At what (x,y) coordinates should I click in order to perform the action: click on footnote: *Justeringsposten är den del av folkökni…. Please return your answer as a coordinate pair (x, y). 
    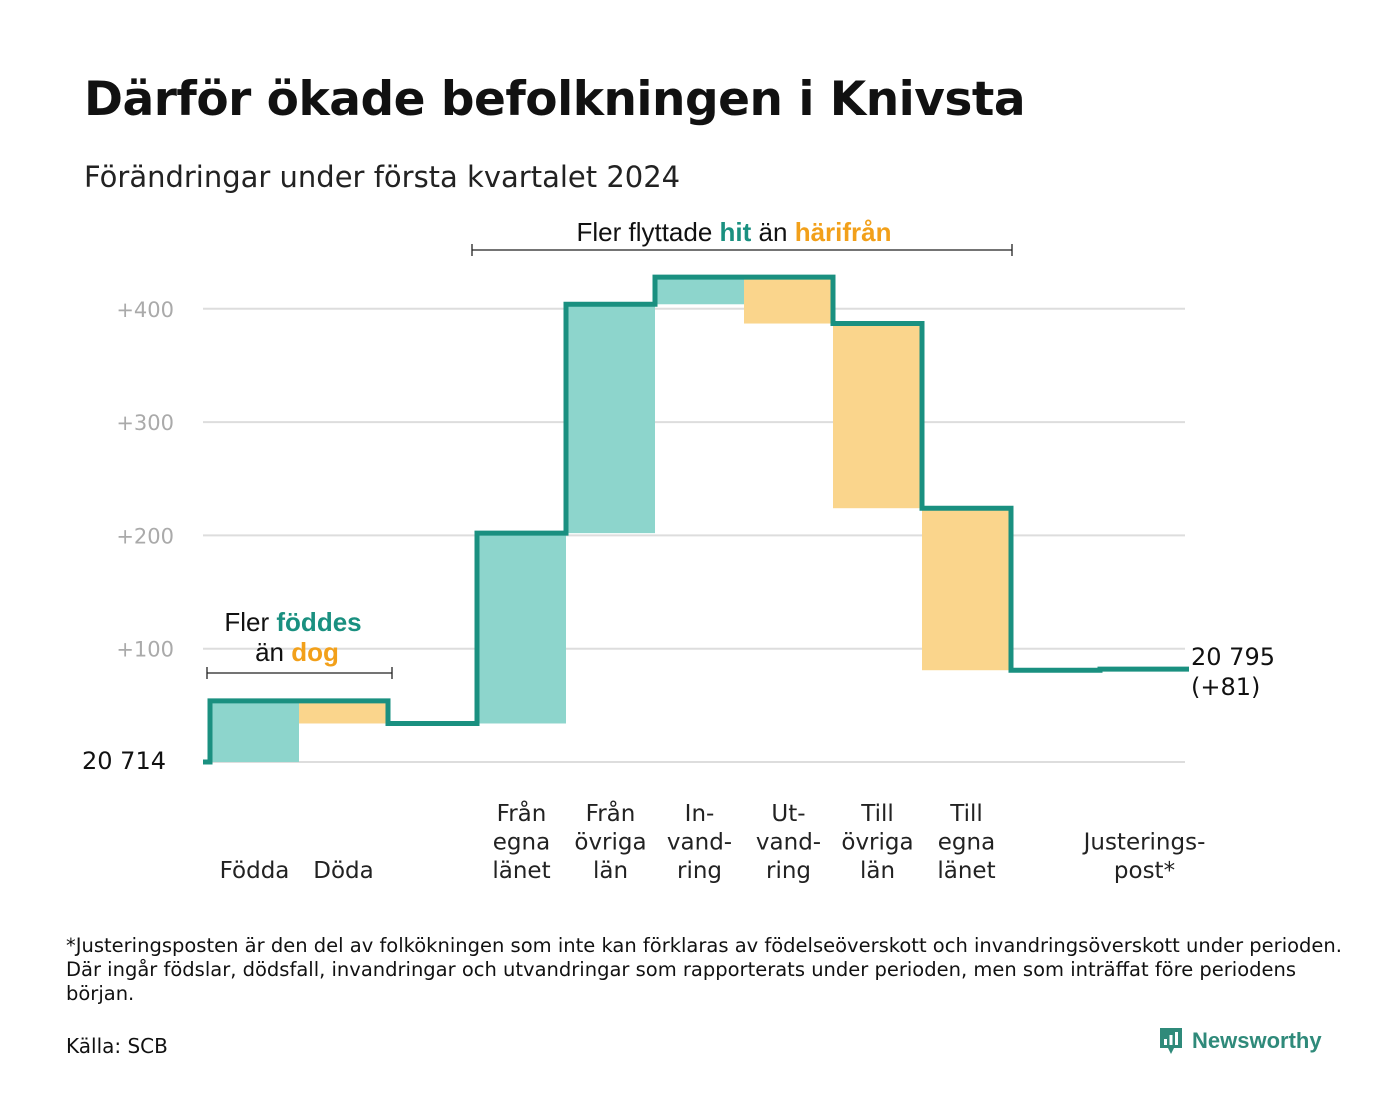
    Looking at the image, I should click on (704, 969).